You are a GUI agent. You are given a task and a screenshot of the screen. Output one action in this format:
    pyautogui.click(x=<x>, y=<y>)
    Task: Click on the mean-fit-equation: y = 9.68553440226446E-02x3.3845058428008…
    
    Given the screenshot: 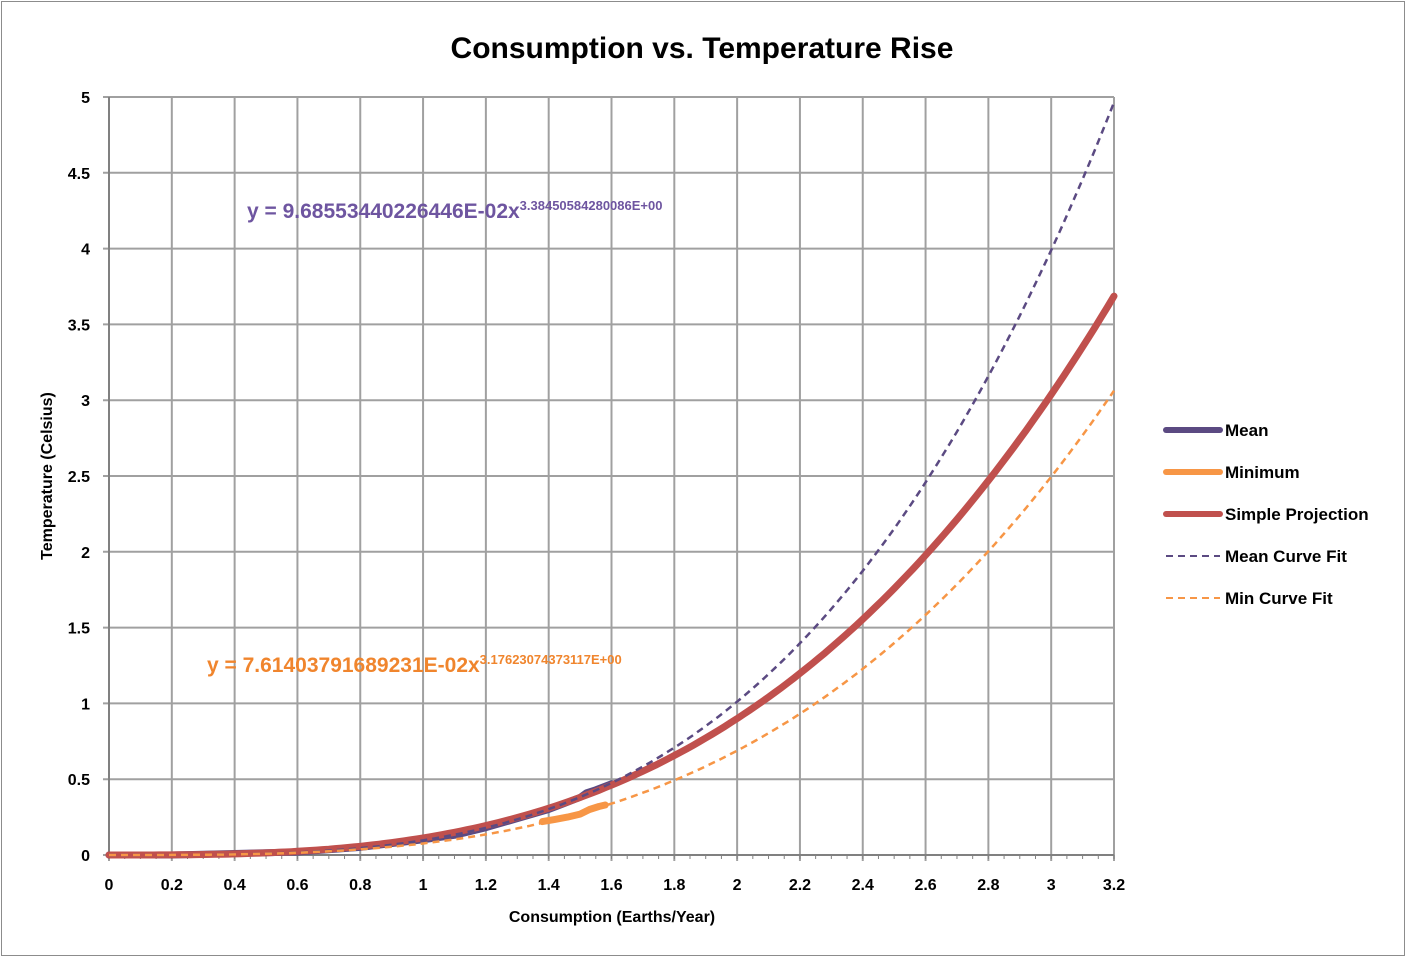 What is the action you would take?
    pyautogui.click(x=454, y=210)
    